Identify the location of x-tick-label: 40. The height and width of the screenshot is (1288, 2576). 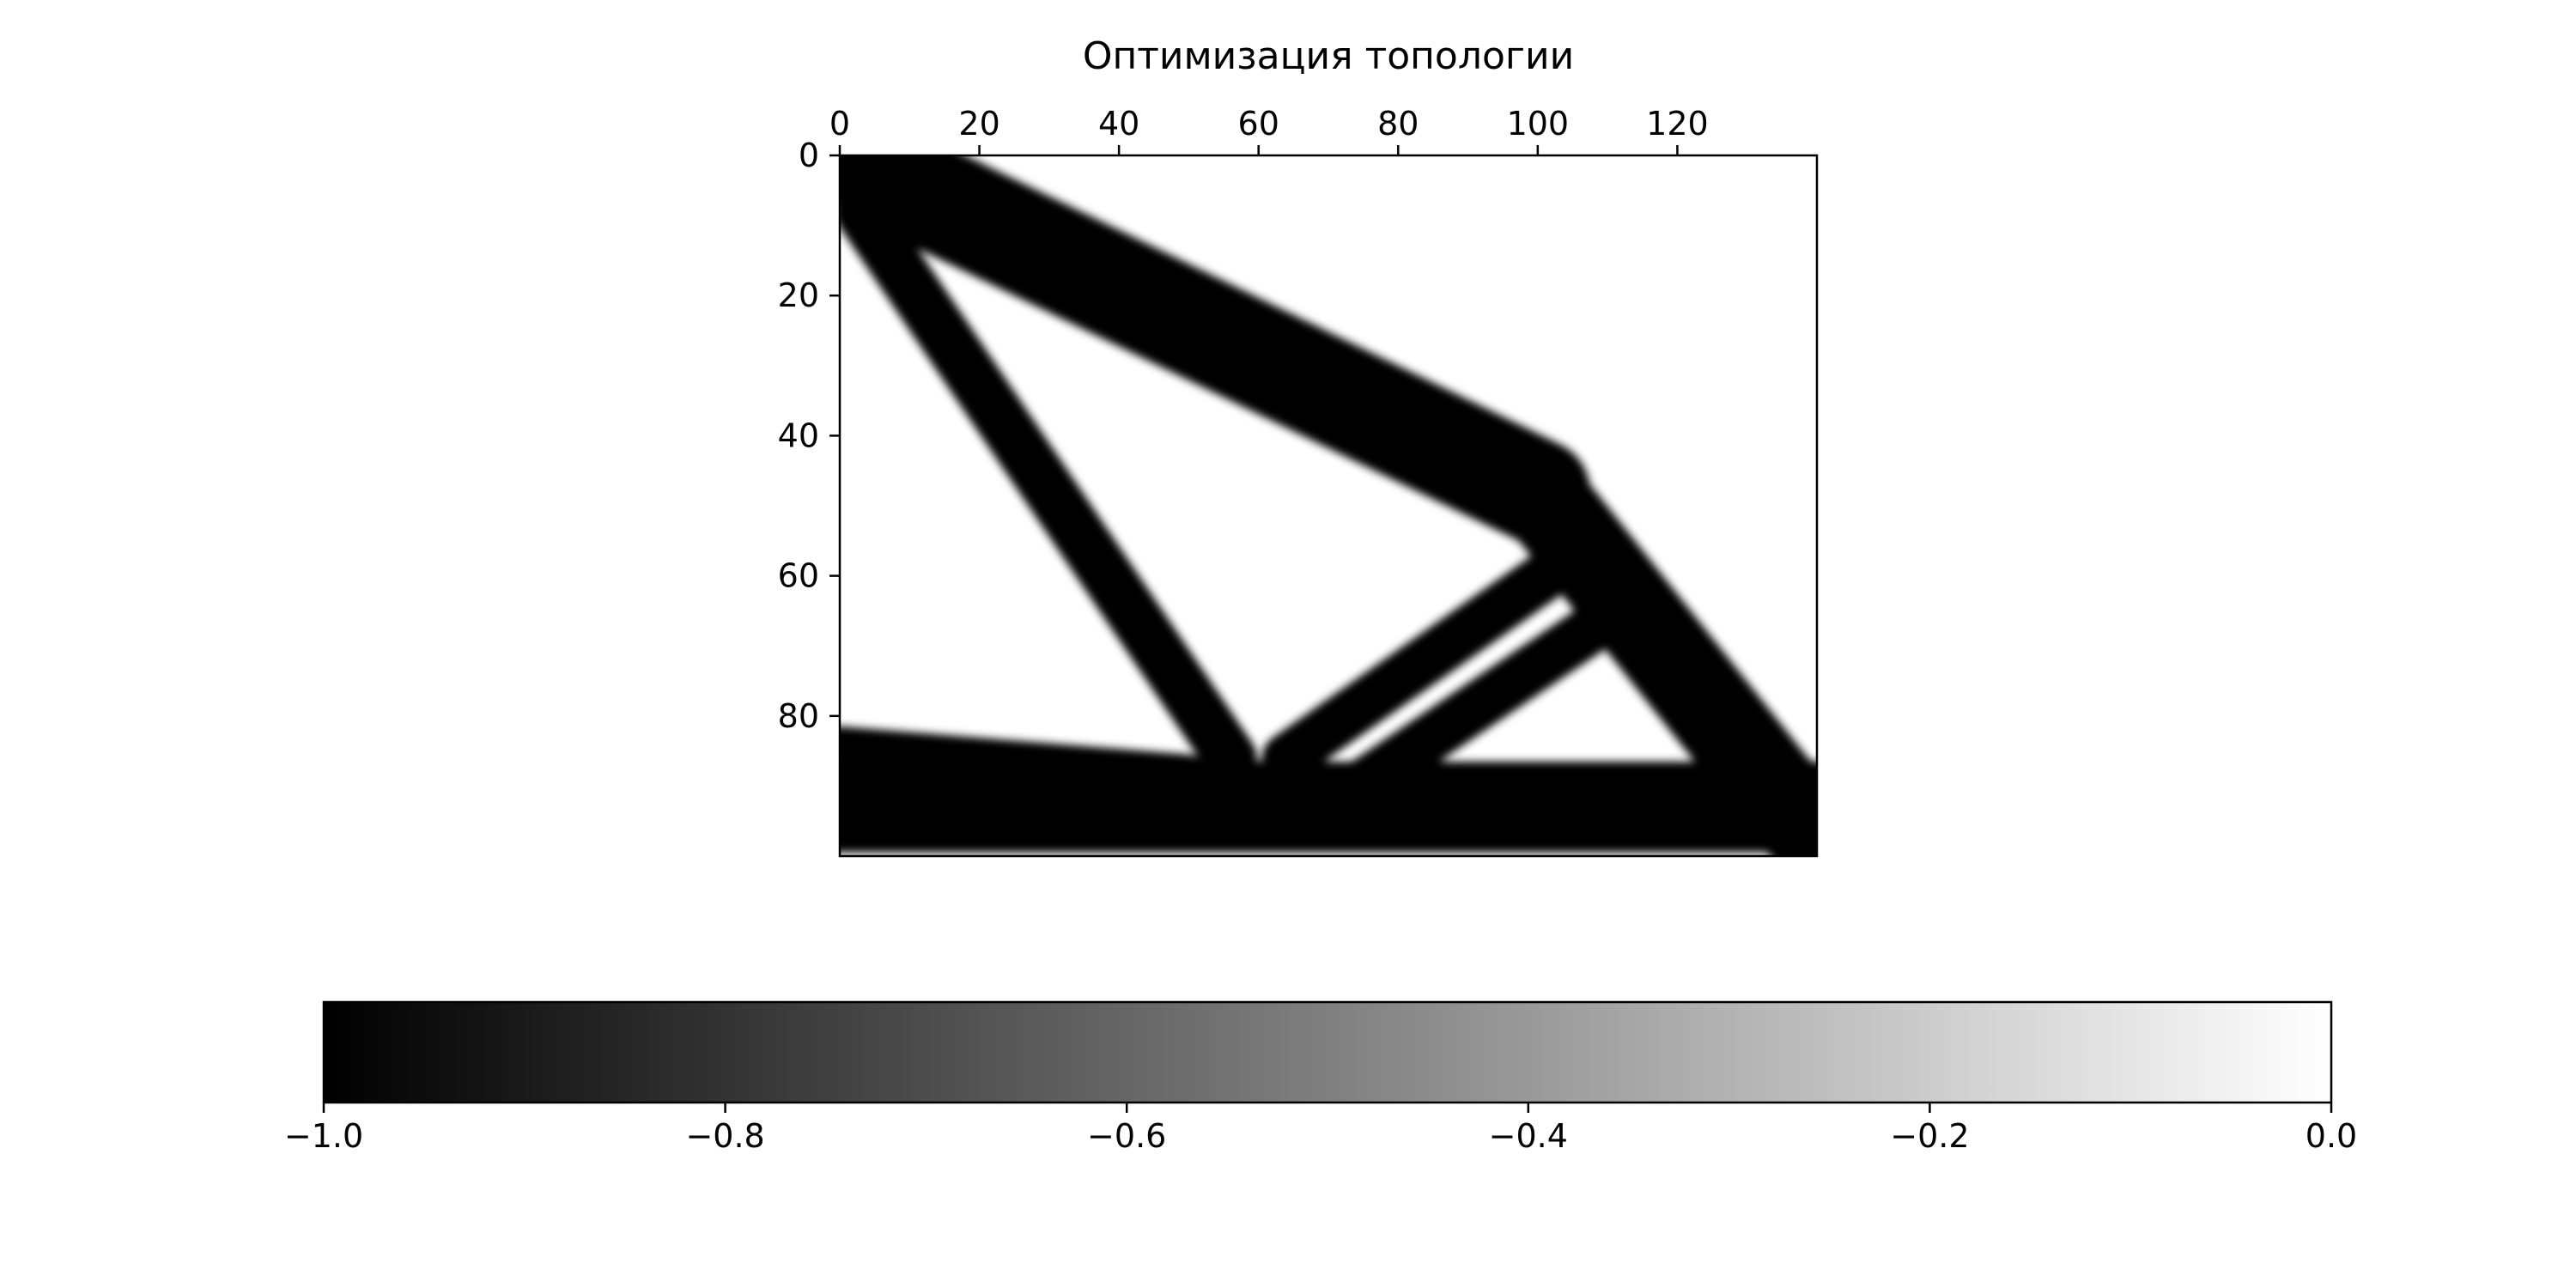
(1118, 124).